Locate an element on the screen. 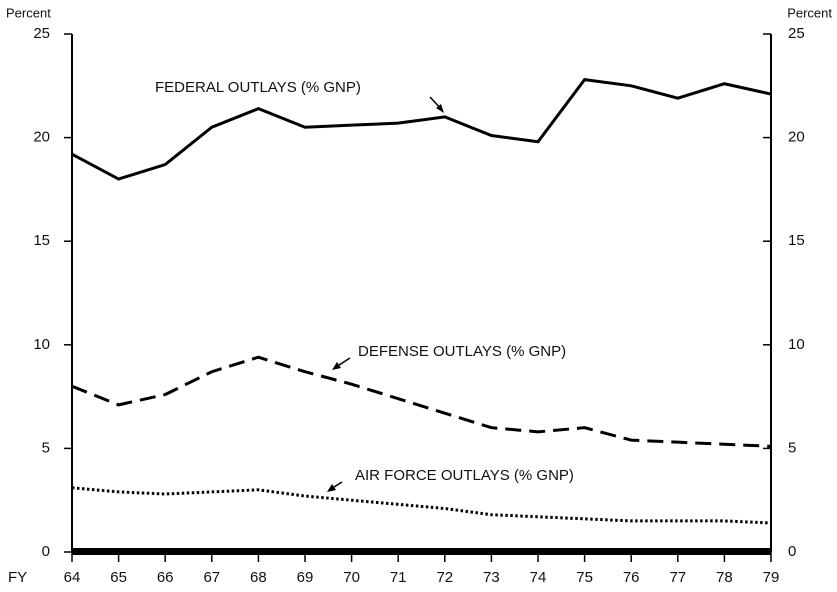  y2-tick-label: 15 is located at coordinates (796, 240).